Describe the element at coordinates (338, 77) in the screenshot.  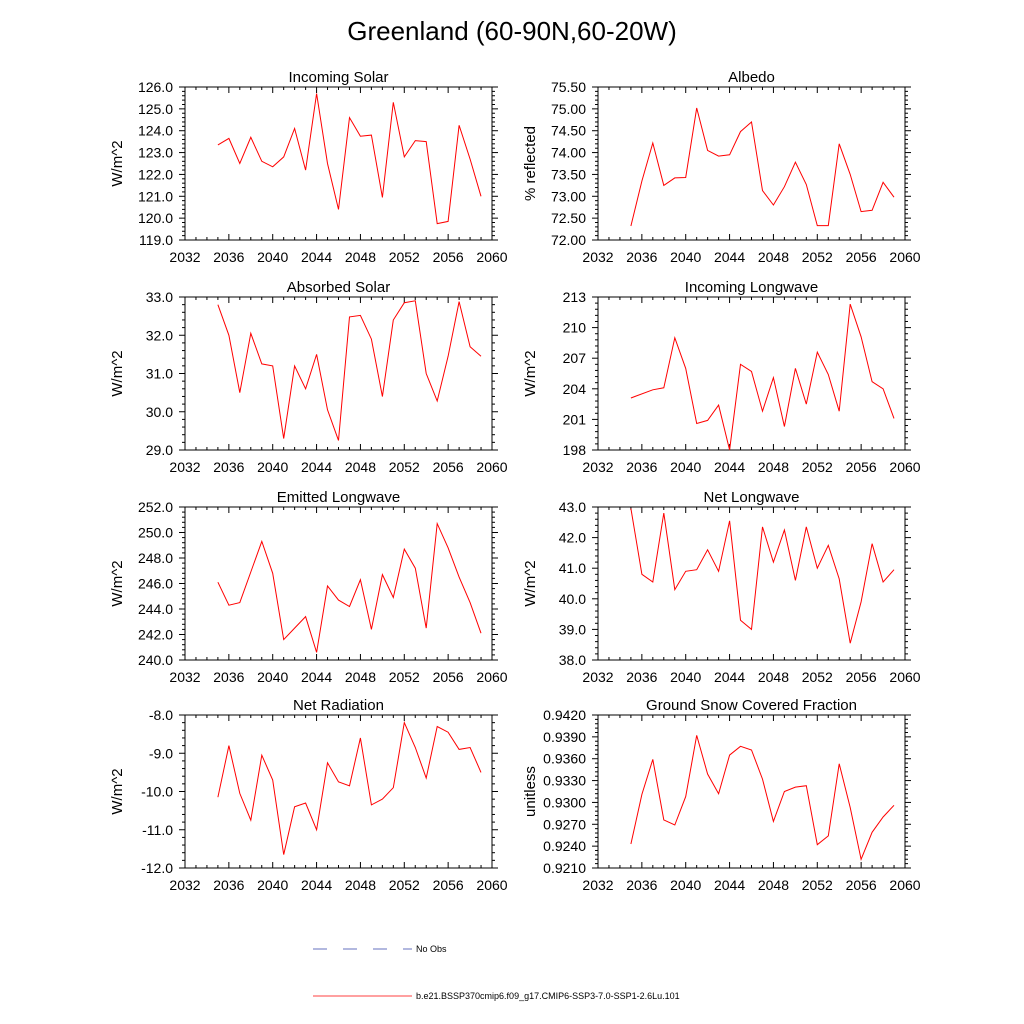
I see `panel-title: Incoming Solar` at that location.